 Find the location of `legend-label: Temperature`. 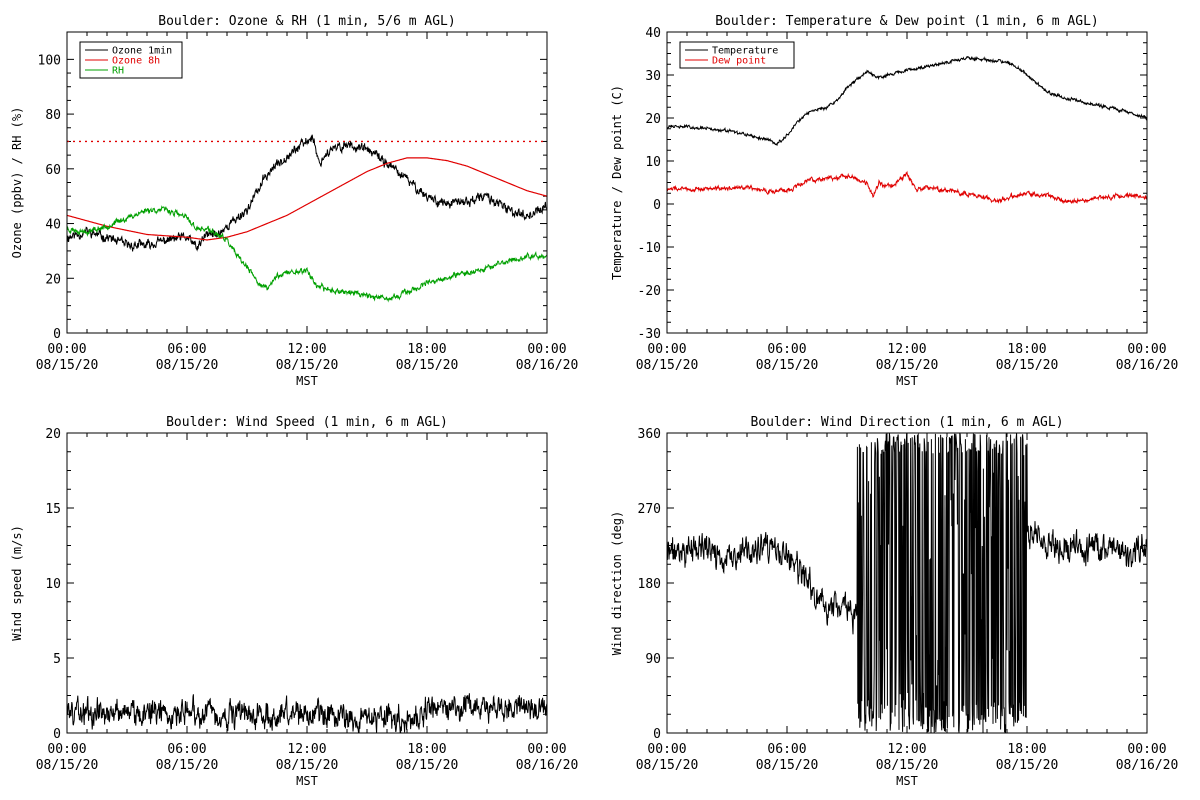

legend-label: Temperature is located at coordinates (745, 51).